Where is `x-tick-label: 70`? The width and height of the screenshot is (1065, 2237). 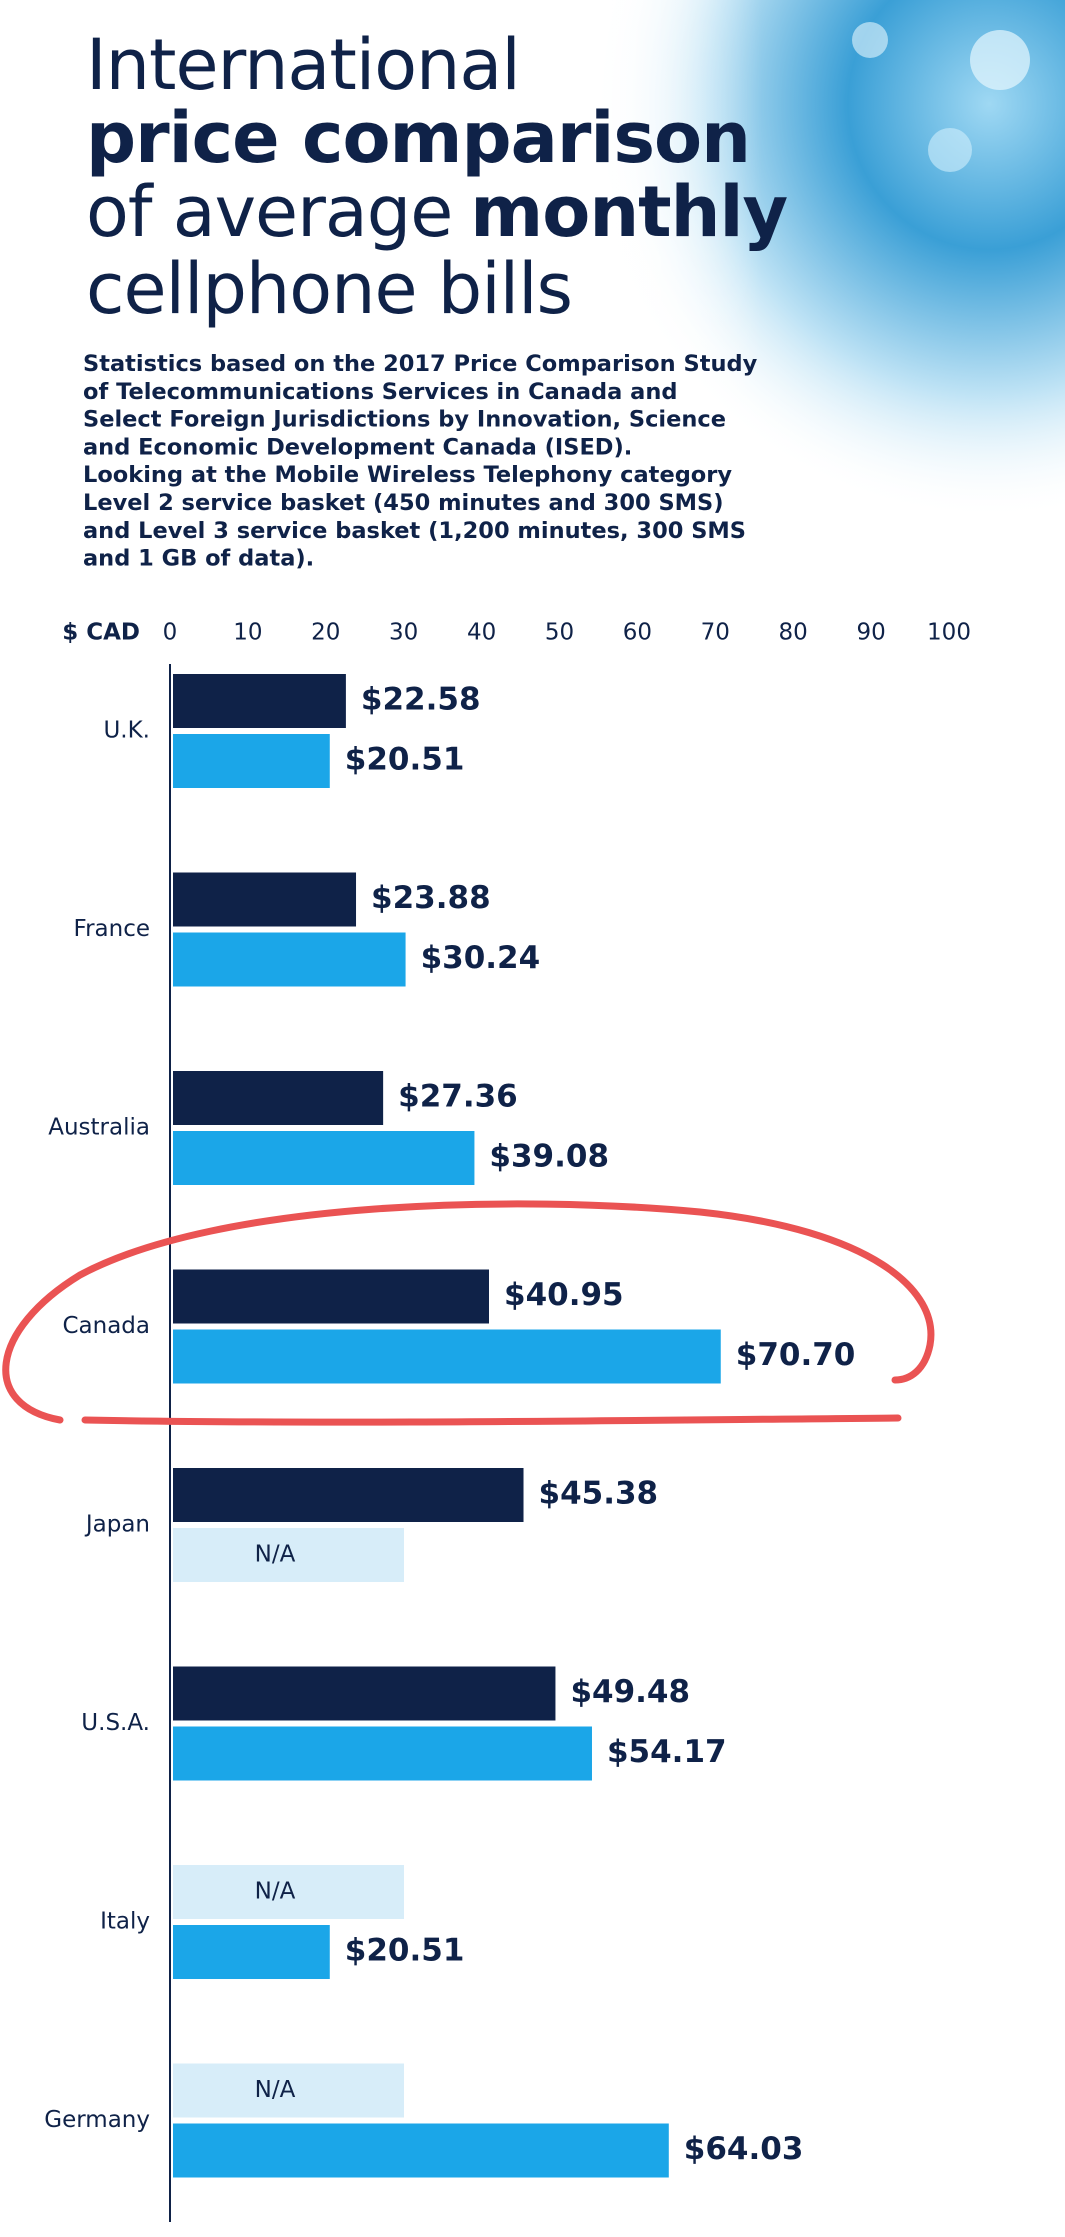
x-tick-label: 70 is located at coordinates (715, 633).